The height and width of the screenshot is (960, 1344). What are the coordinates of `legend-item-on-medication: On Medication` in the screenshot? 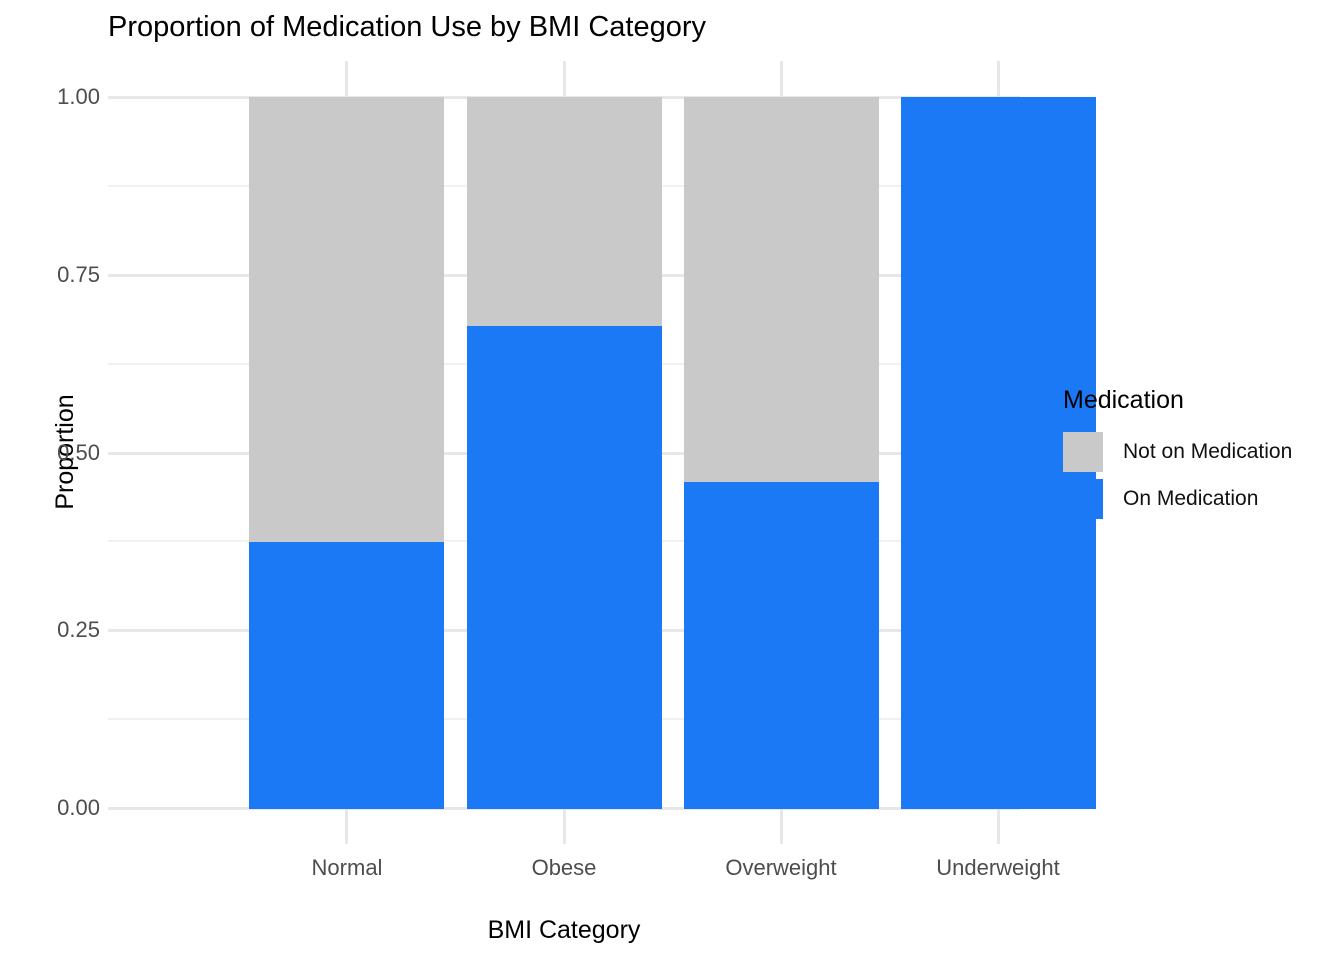 It's located at (1200, 499).